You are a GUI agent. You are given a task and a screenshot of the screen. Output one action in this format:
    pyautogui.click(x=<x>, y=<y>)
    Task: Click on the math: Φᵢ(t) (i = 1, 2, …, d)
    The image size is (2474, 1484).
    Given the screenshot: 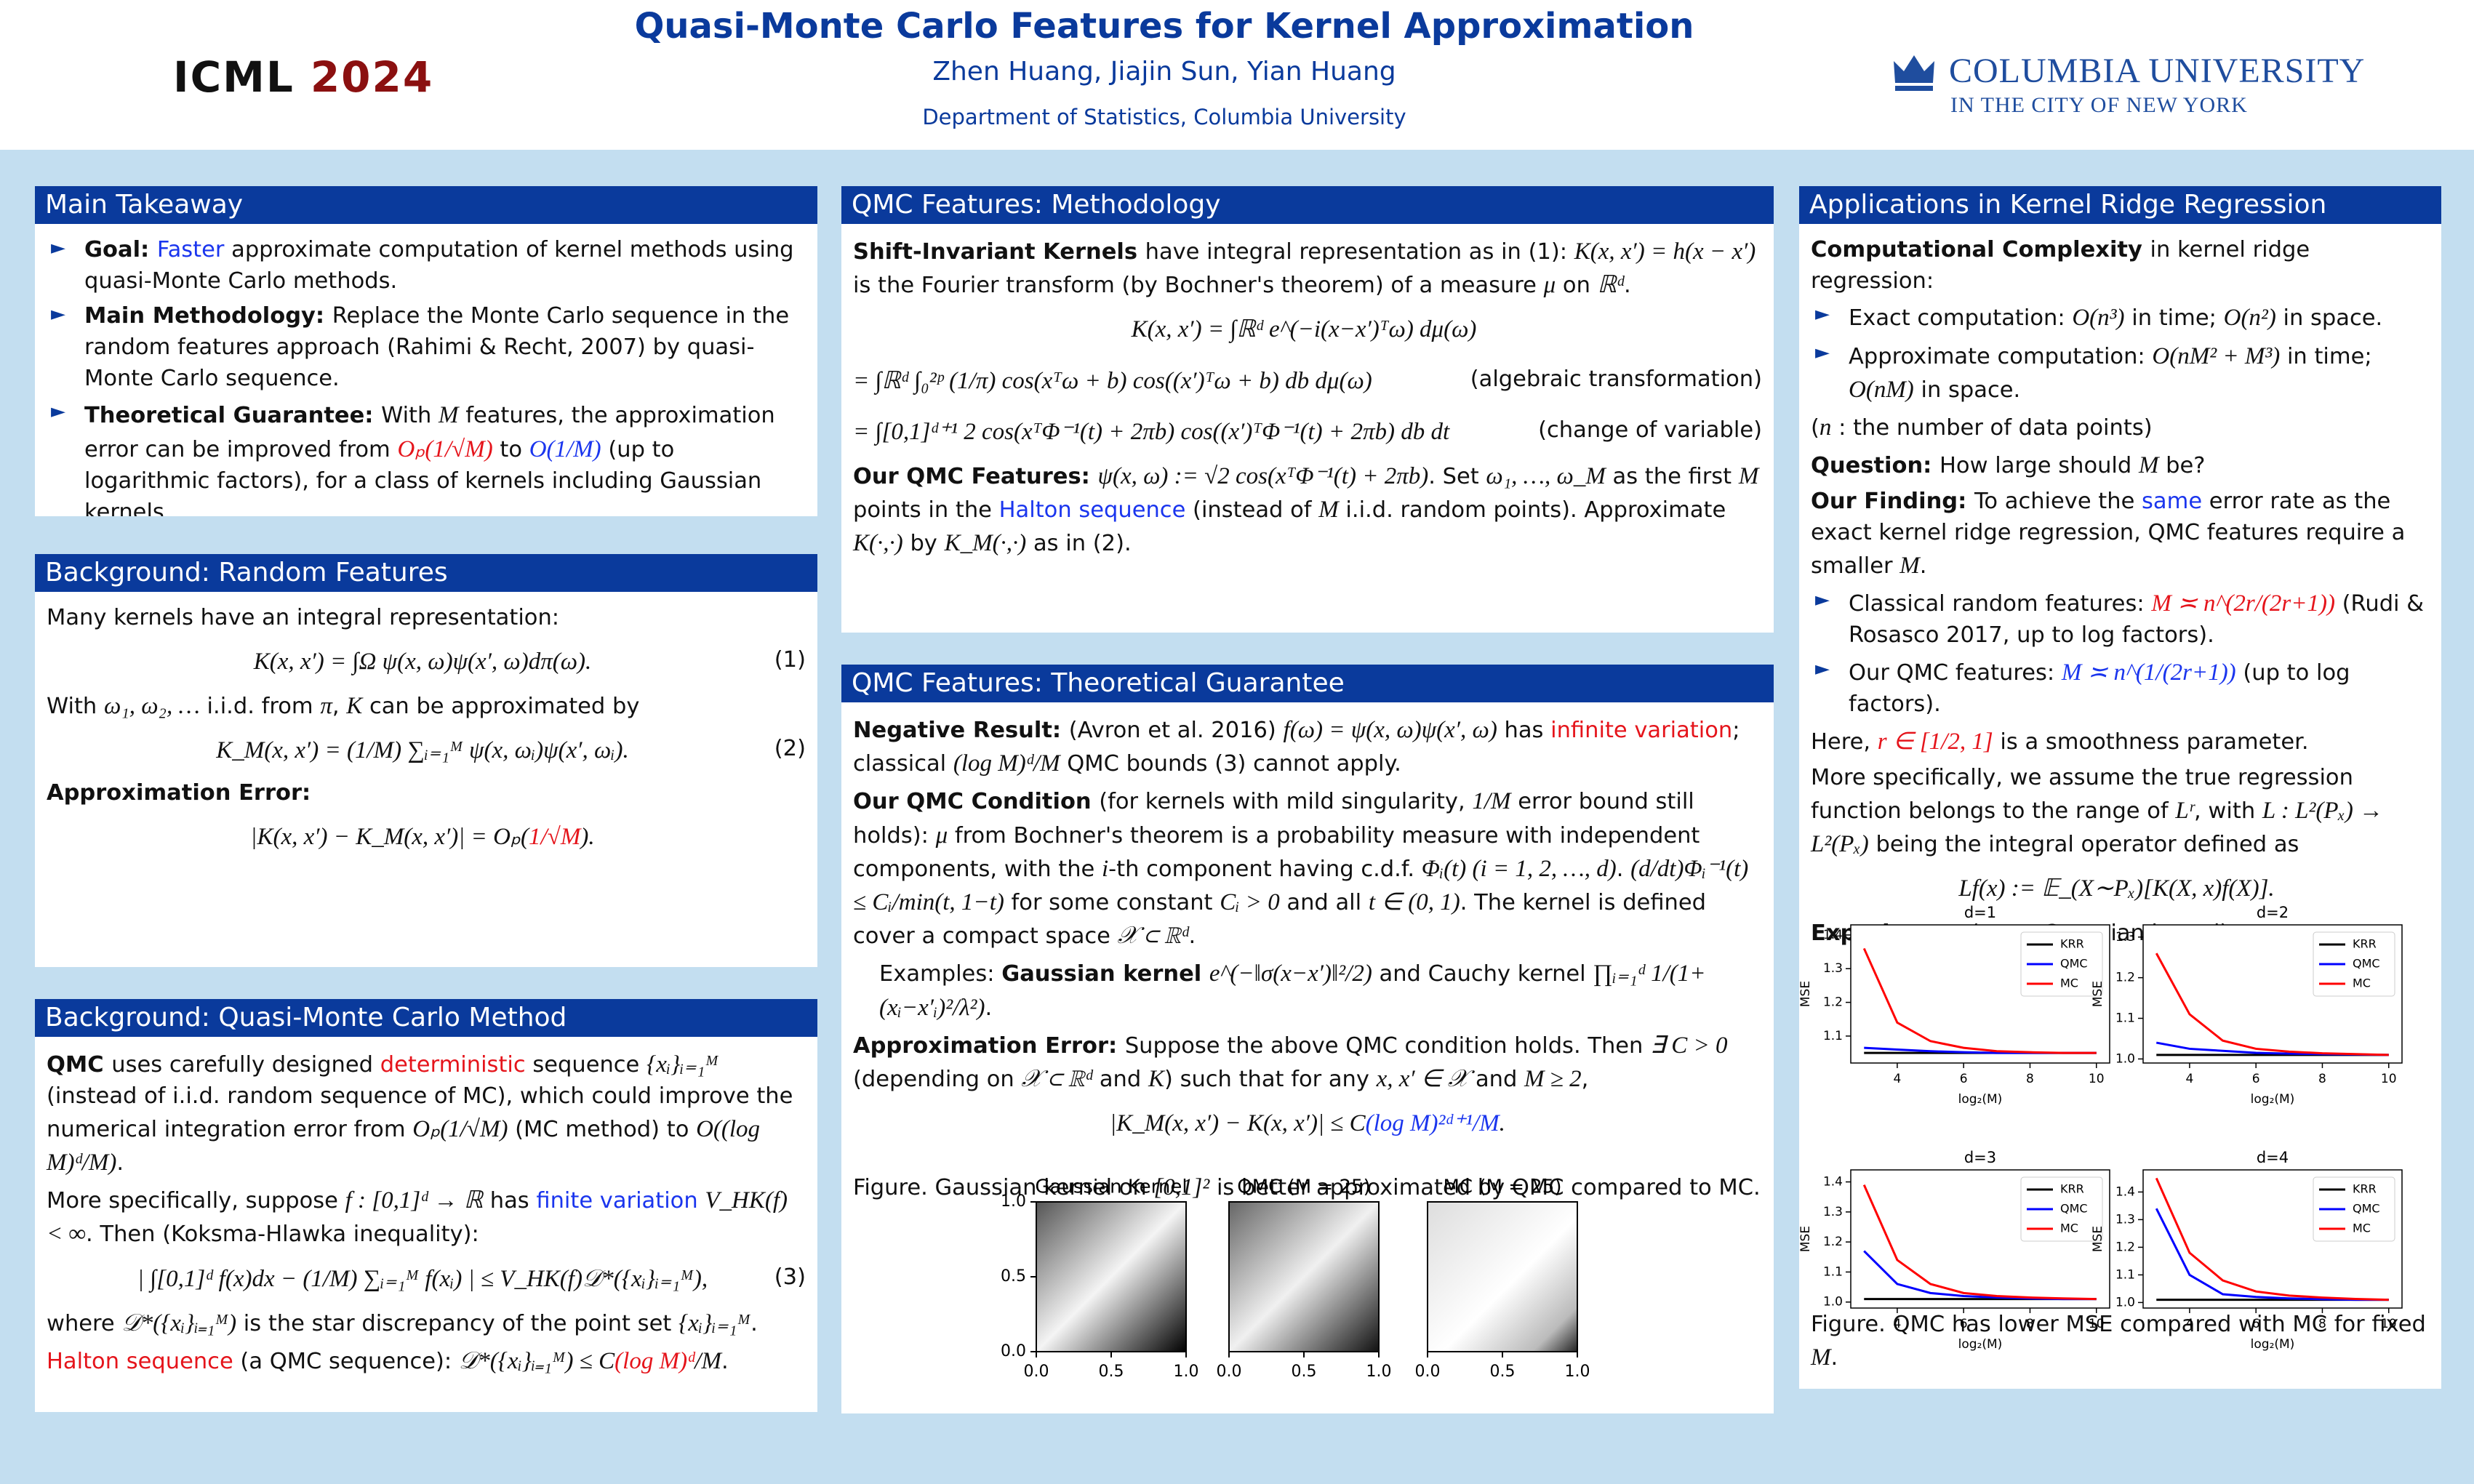 What is the action you would take?
    pyautogui.click(x=1519, y=868)
    